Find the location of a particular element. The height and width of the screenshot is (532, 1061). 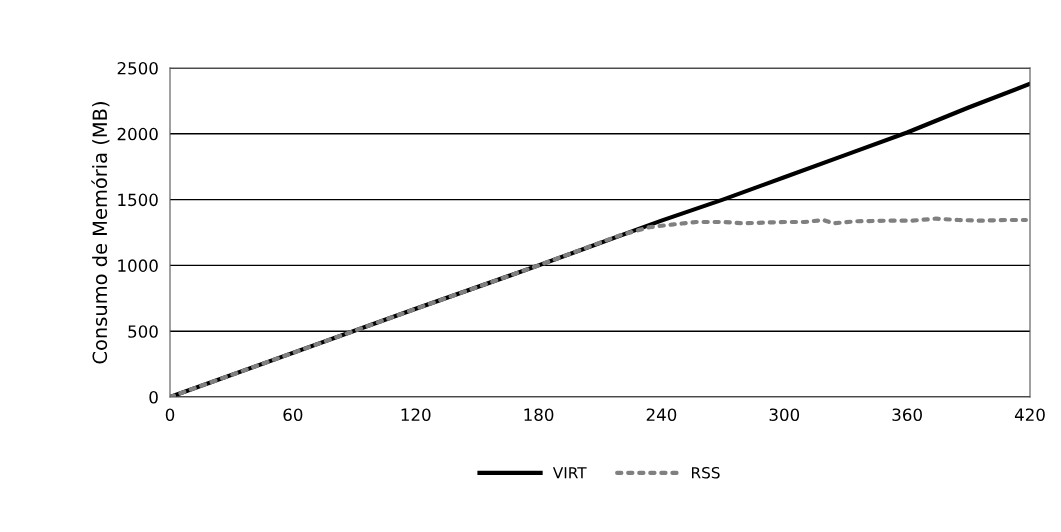

y-axis-title: Consumo de Memória (MB) is located at coordinates (100, 233).